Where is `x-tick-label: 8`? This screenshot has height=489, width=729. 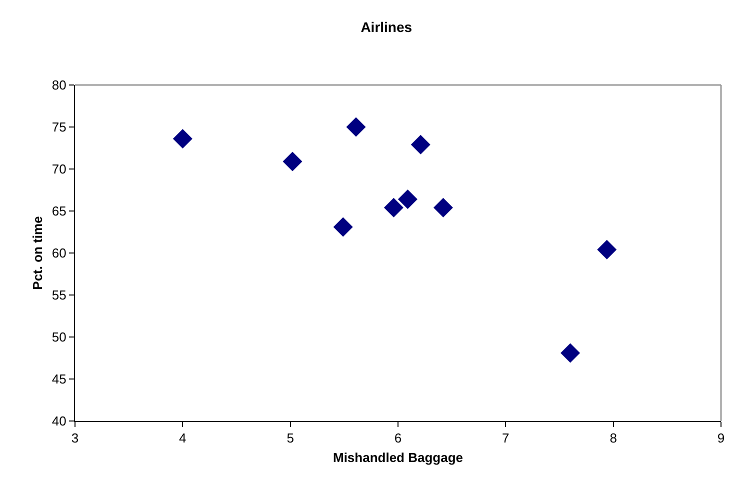 x-tick-label: 8 is located at coordinates (613, 438).